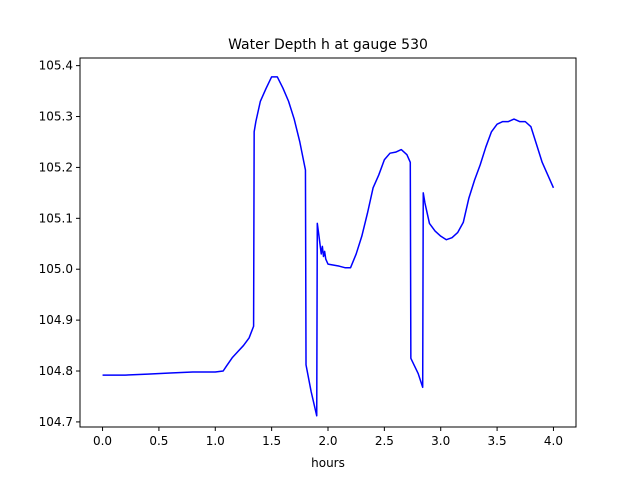  What do you see at coordinates (497, 441) in the screenshot?
I see `x-tick-label: 3.5` at bounding box center [497, 441].